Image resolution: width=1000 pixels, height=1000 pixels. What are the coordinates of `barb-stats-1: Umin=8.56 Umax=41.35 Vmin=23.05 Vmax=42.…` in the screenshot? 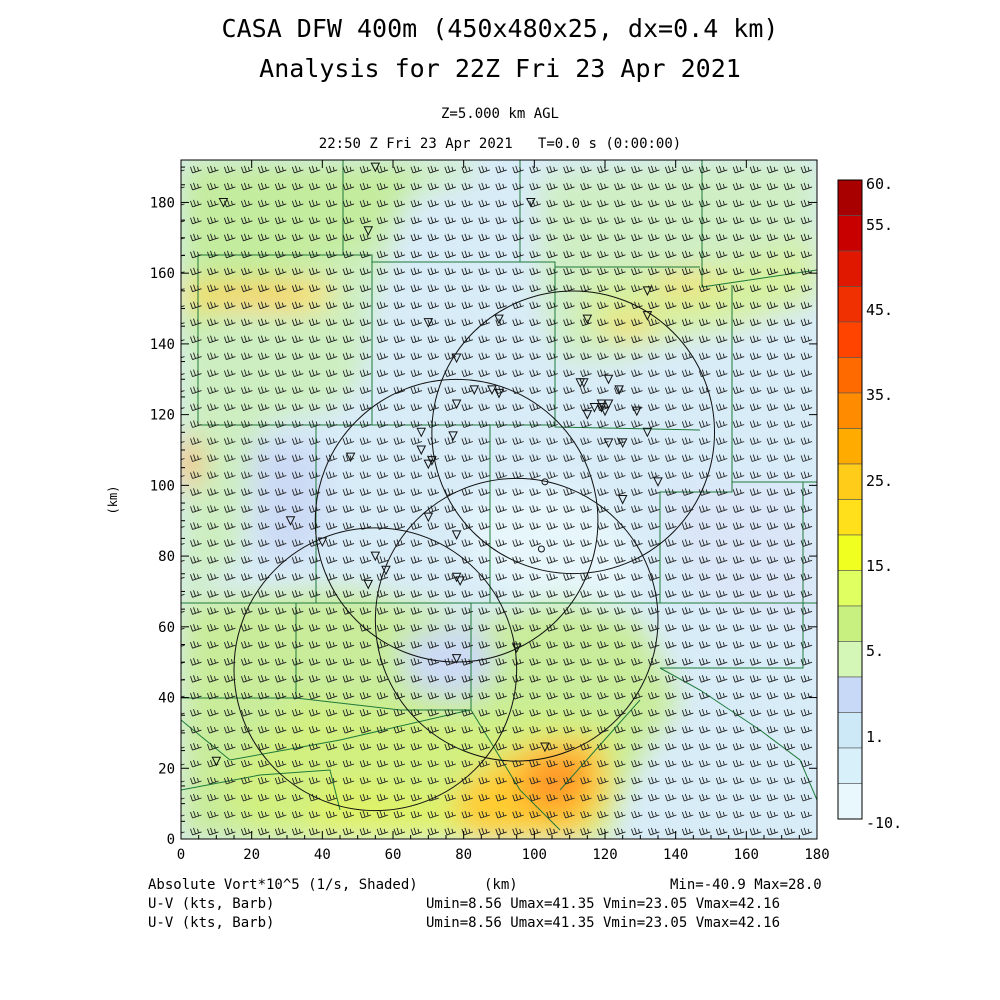 It's located at (603, 904).